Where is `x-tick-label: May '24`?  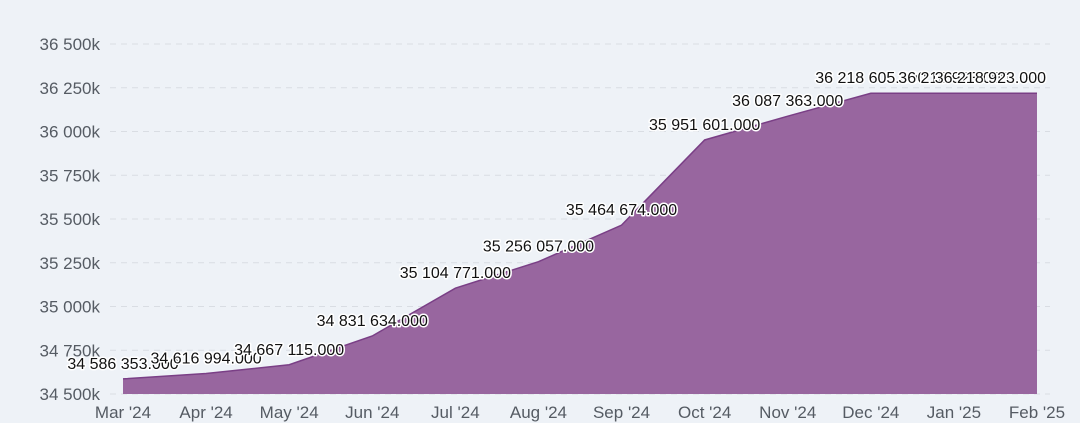
x-tick-label: May '24 is located at coordinates (289, 412).